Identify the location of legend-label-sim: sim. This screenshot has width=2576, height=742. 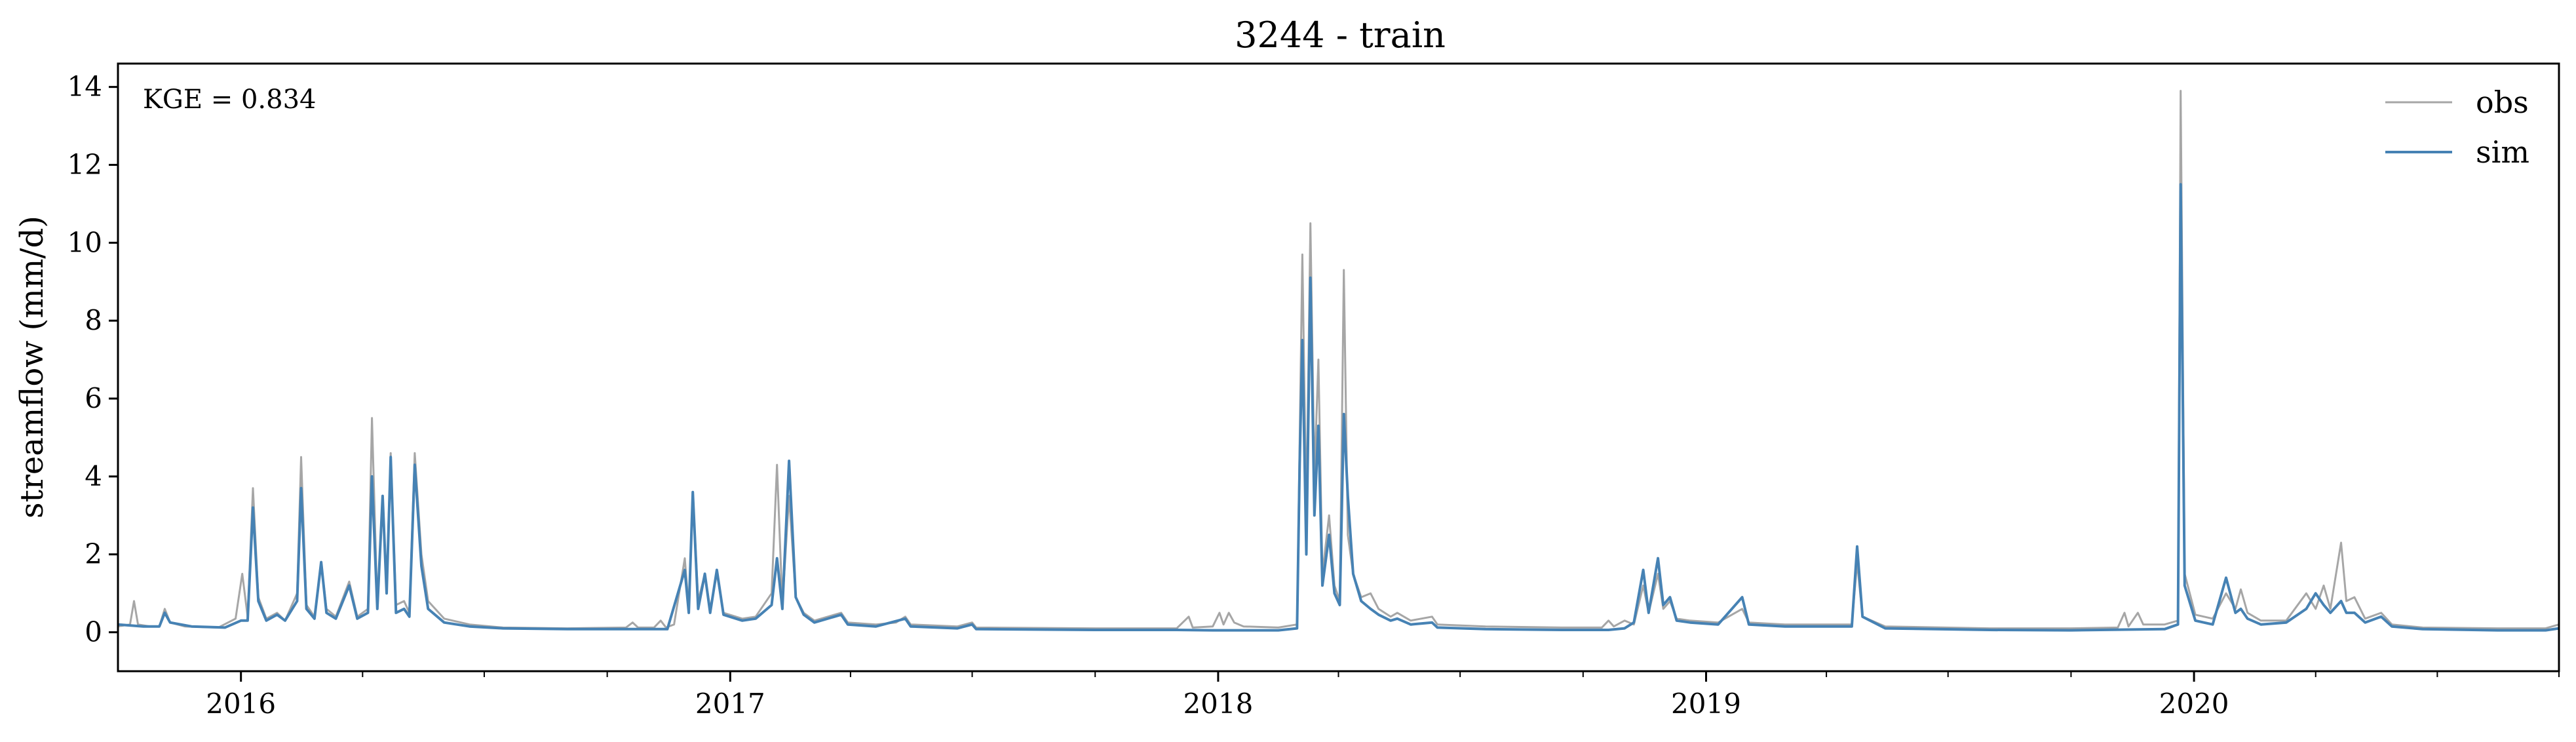
(2502, 152).